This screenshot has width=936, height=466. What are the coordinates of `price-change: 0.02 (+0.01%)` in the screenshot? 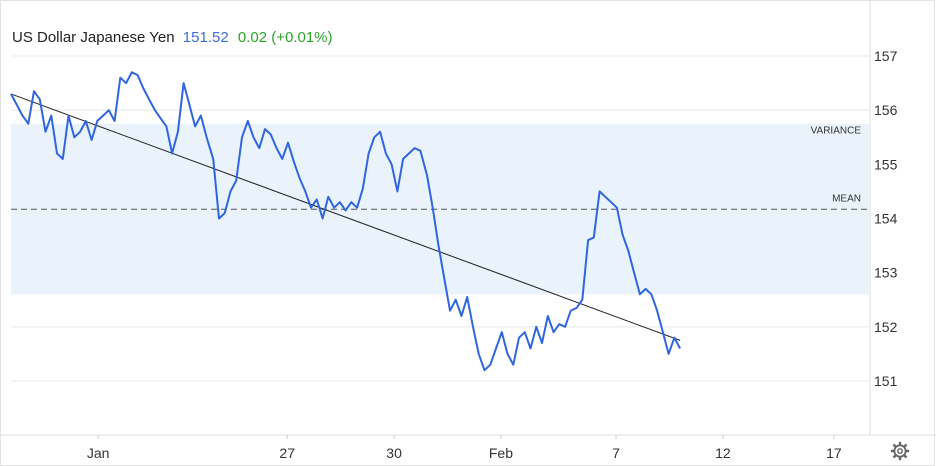 It's located at (285, 37).